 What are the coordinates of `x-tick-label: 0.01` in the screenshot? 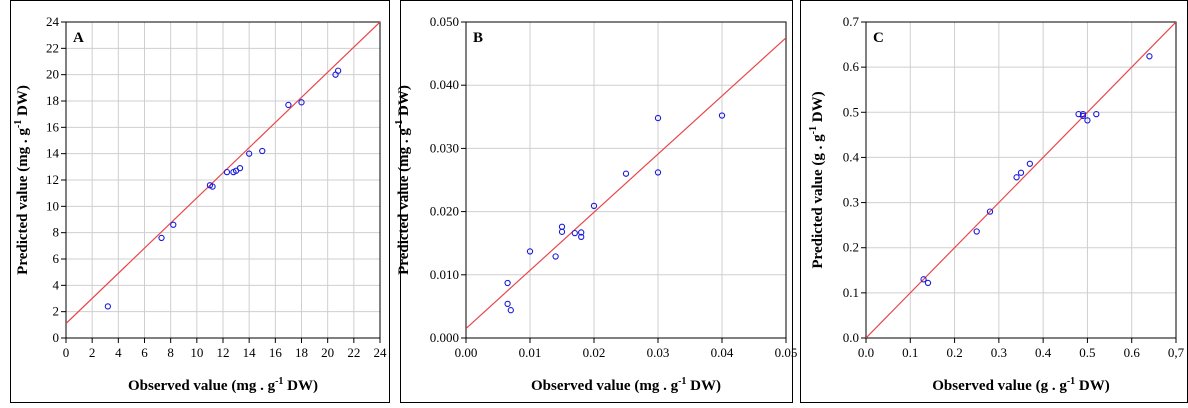 It's located at (530, 352).